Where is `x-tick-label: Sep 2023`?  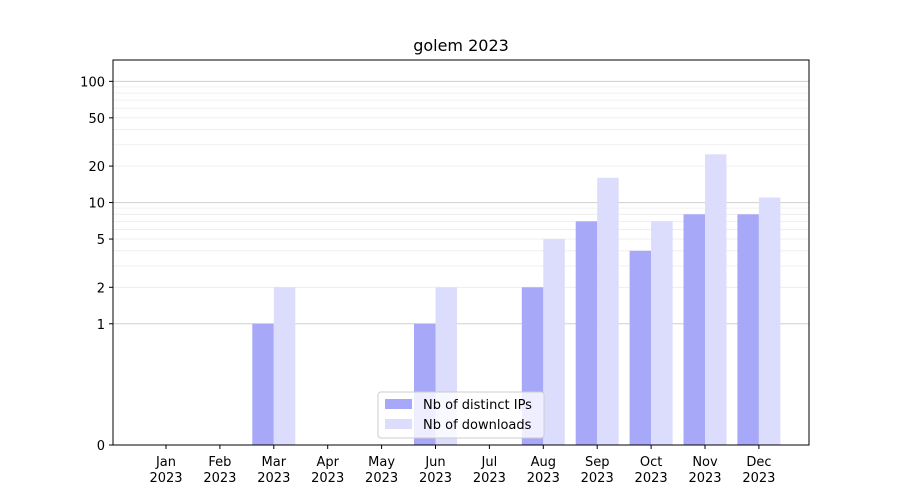 x-tick-label: Sep 2023 is located at coordinates (597, 470).